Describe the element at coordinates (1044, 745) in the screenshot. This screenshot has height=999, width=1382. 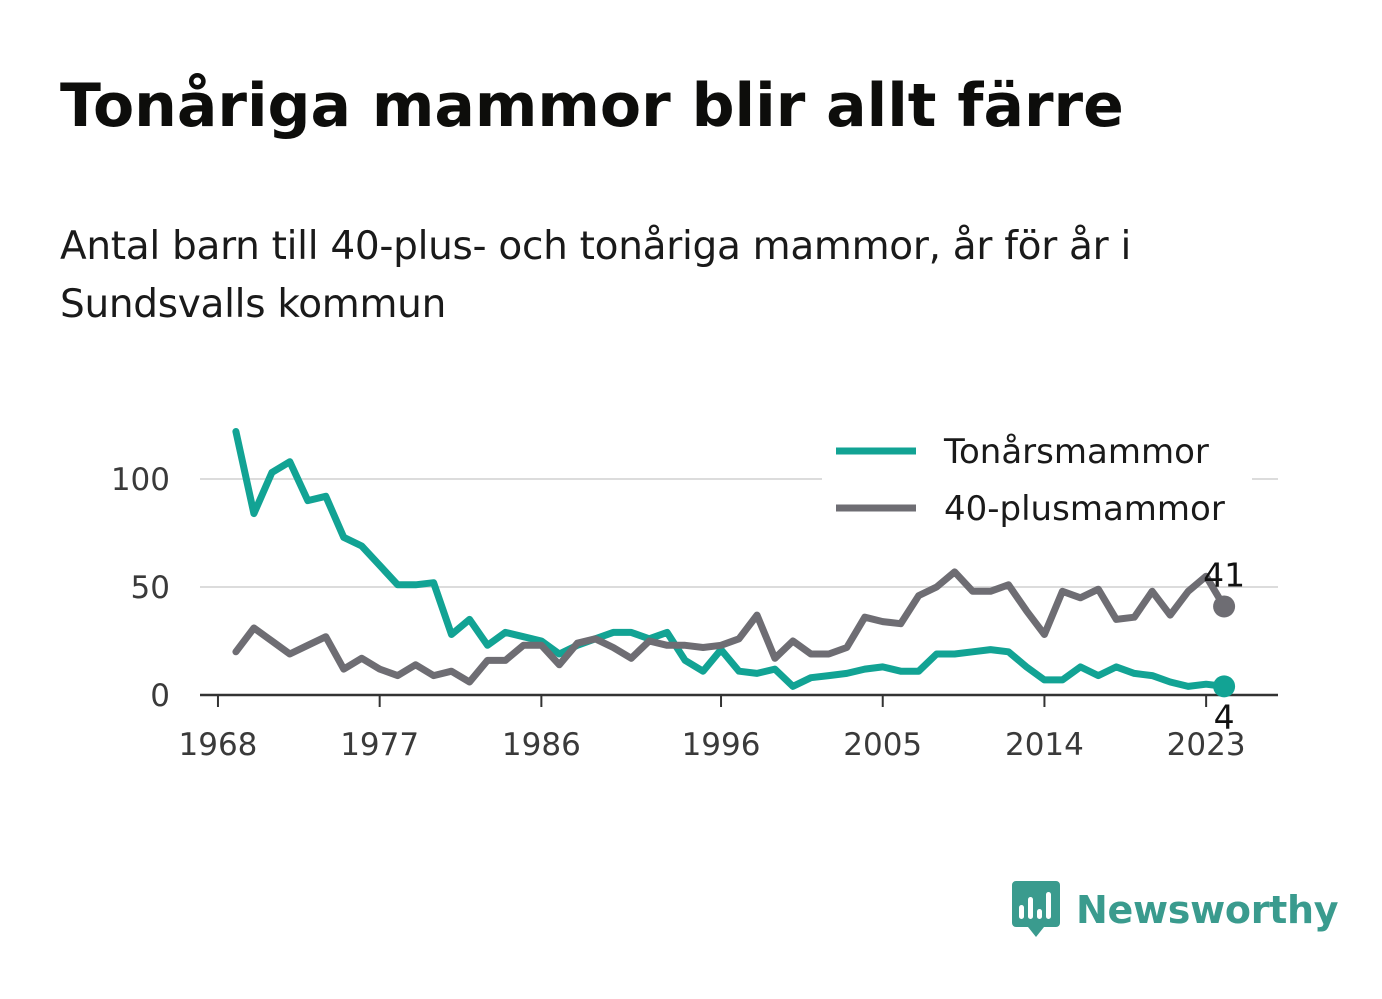
I see `x-tick-label: 2014` at that location.